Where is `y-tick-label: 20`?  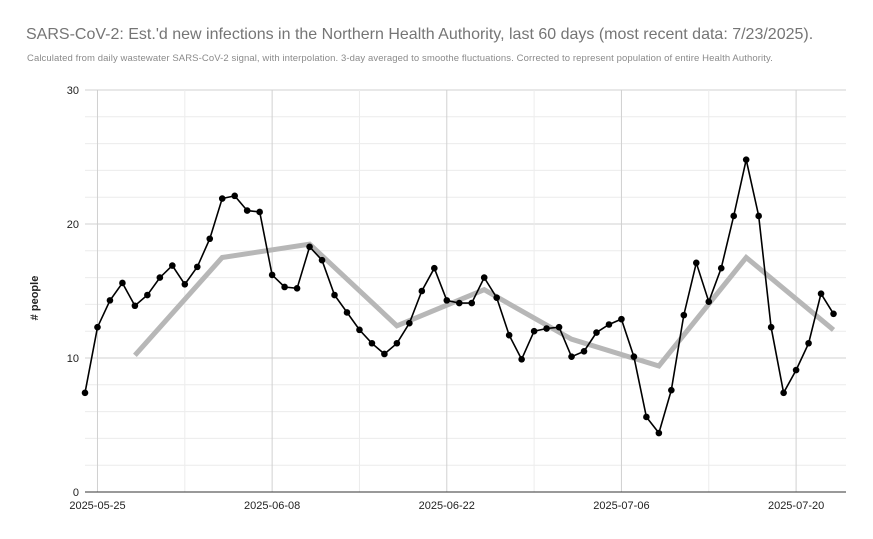 y-tick-label: 20 is located at coordinates (73, 225).